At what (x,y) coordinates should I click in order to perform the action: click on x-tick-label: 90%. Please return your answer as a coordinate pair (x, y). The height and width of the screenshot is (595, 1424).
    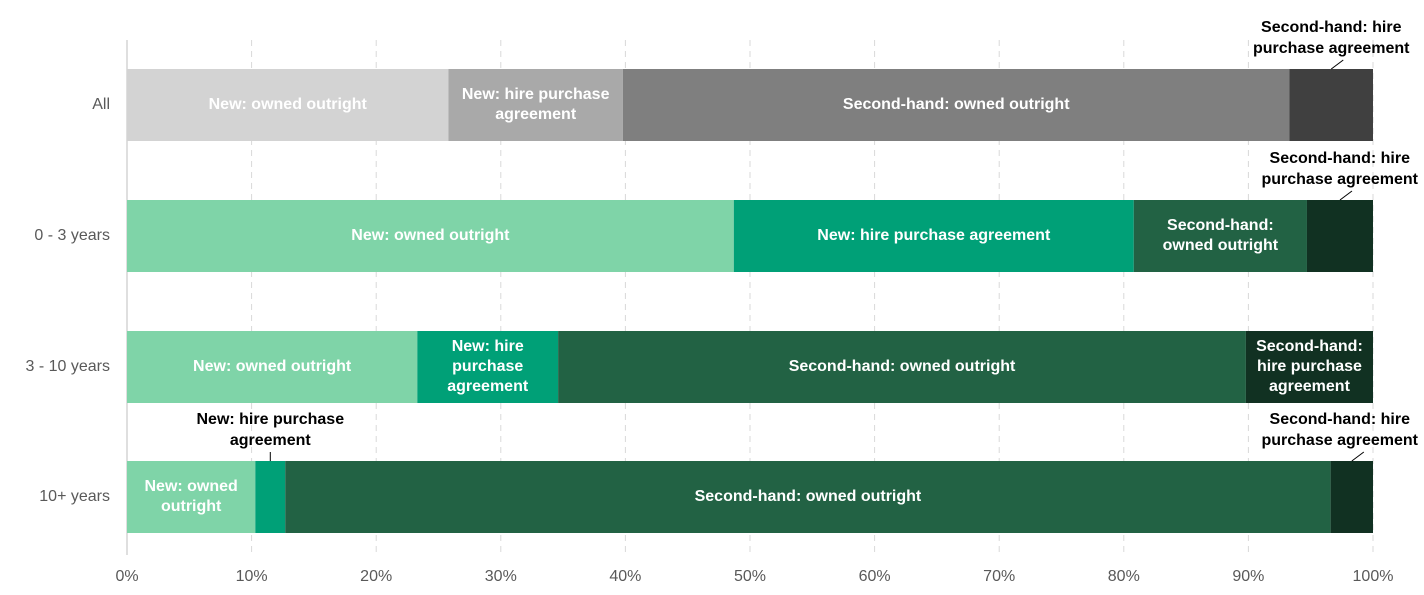
    Looking at the image, I should click on (1248, 576).